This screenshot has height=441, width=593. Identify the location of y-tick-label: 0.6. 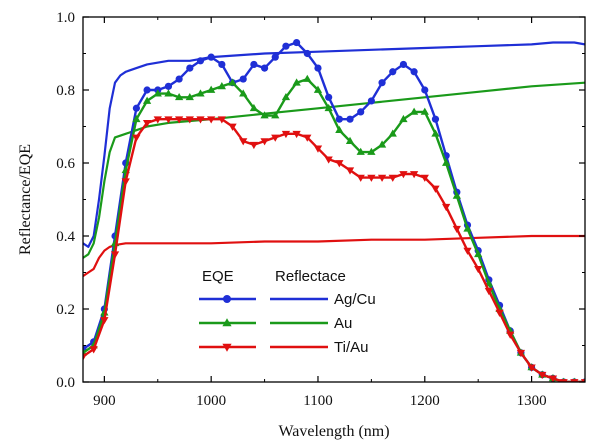
(65, 164).